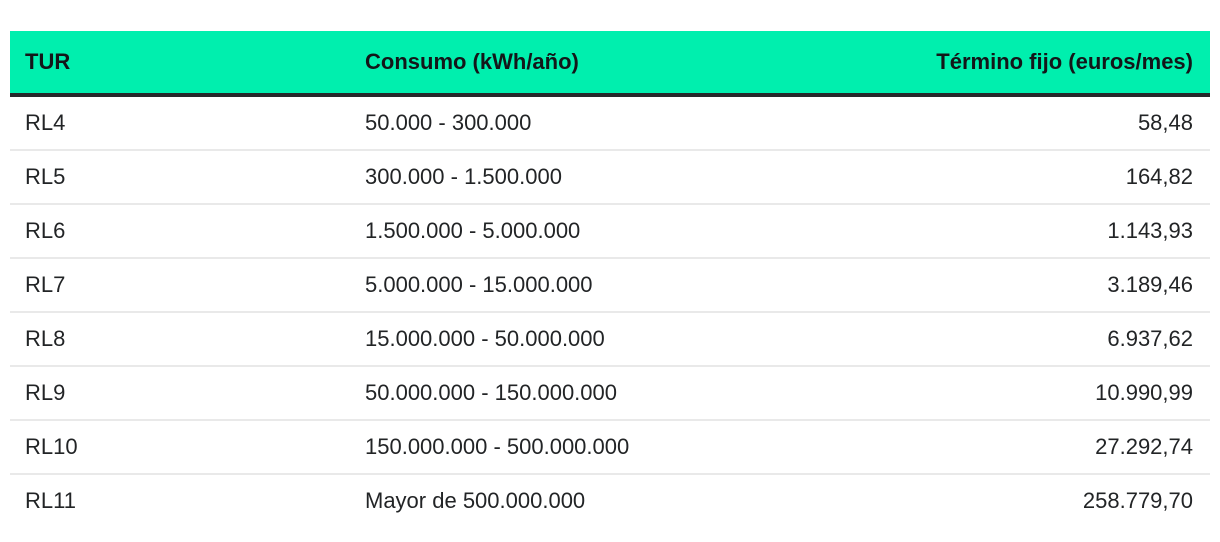 Image resolution: width=1220 pixels, height=542 pixels. I want to click on cell-consumo: 50.000 - 300.000, so click(587, 123).